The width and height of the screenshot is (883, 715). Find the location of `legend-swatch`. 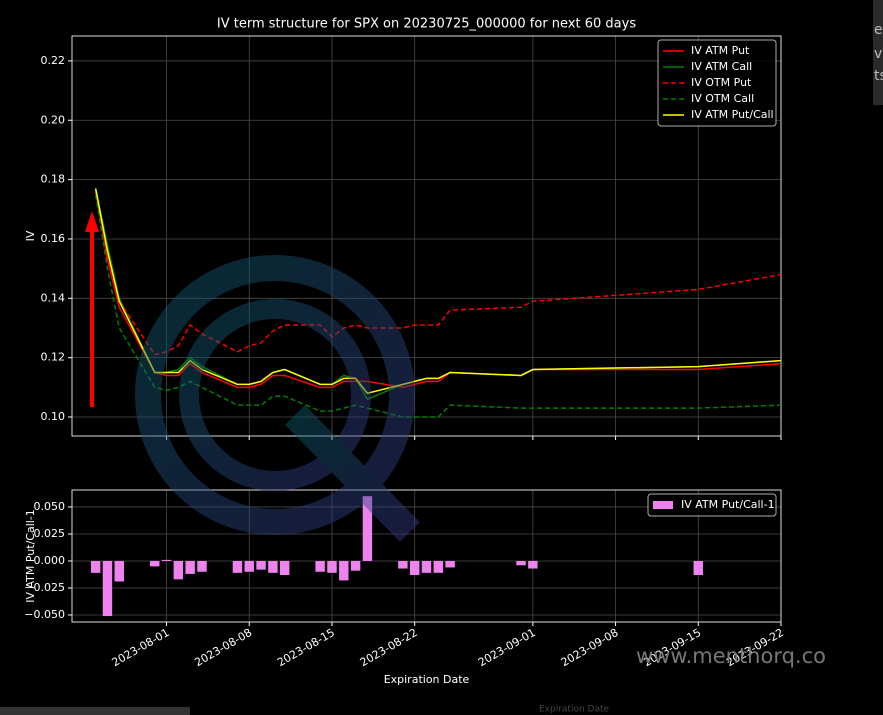

legend-swatch is located at coordinates (663, 505).